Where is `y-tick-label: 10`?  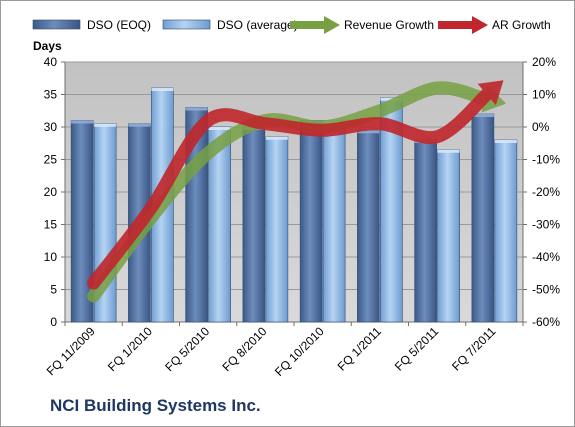 y-tick-label: 10 is located at coordinates (51, 257).